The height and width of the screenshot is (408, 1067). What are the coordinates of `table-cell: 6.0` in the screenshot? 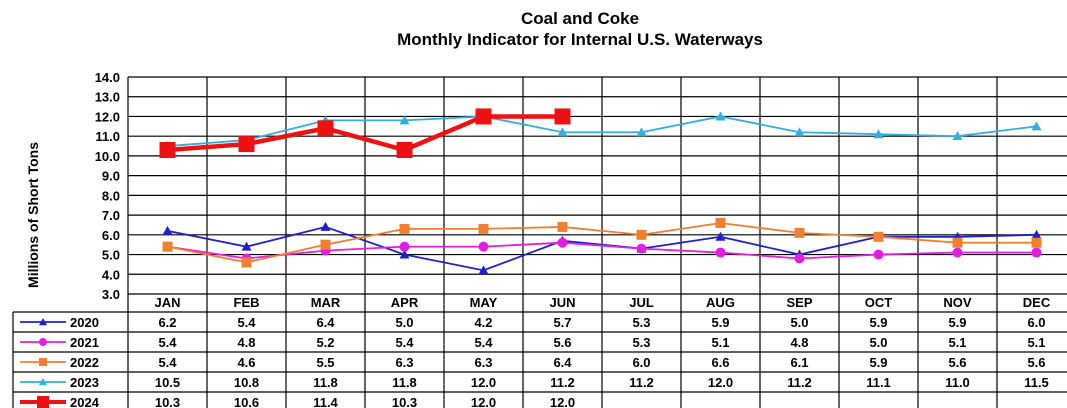 It's located at (641, 362).